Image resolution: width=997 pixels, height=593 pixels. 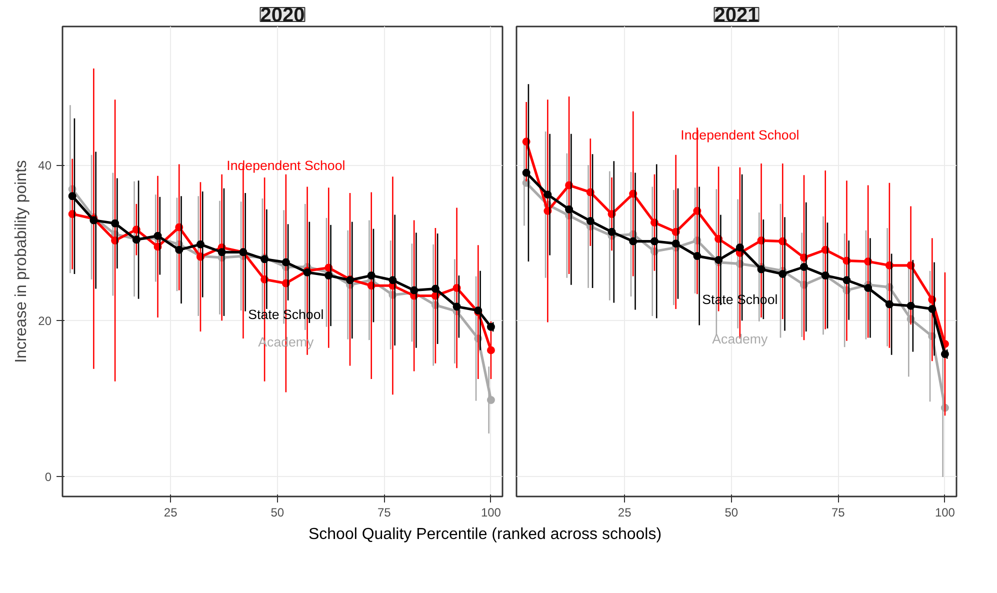 I want to click on y-tick-label: 40, so click(x=45, y=165).